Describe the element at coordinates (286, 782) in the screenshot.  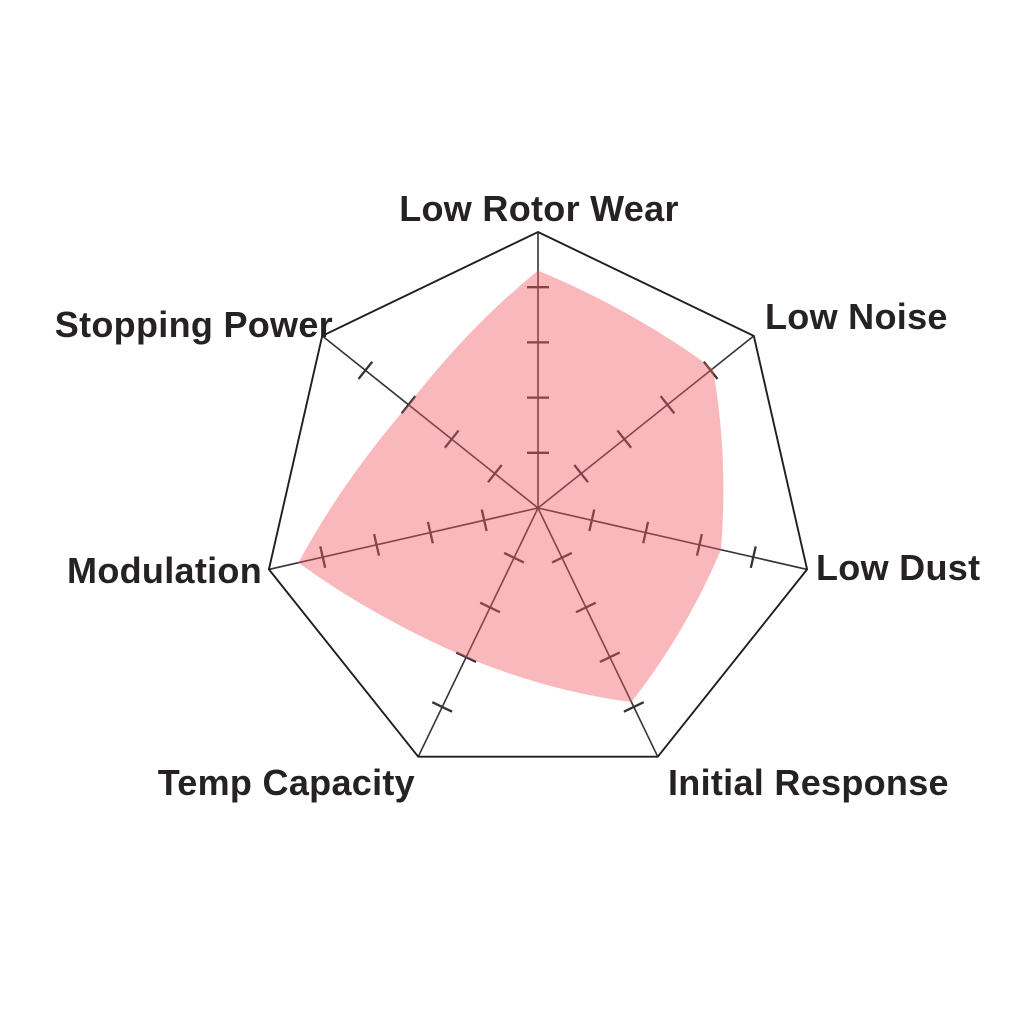
I see `axis-label-temp-capacity: Temp Capacity` at that location.